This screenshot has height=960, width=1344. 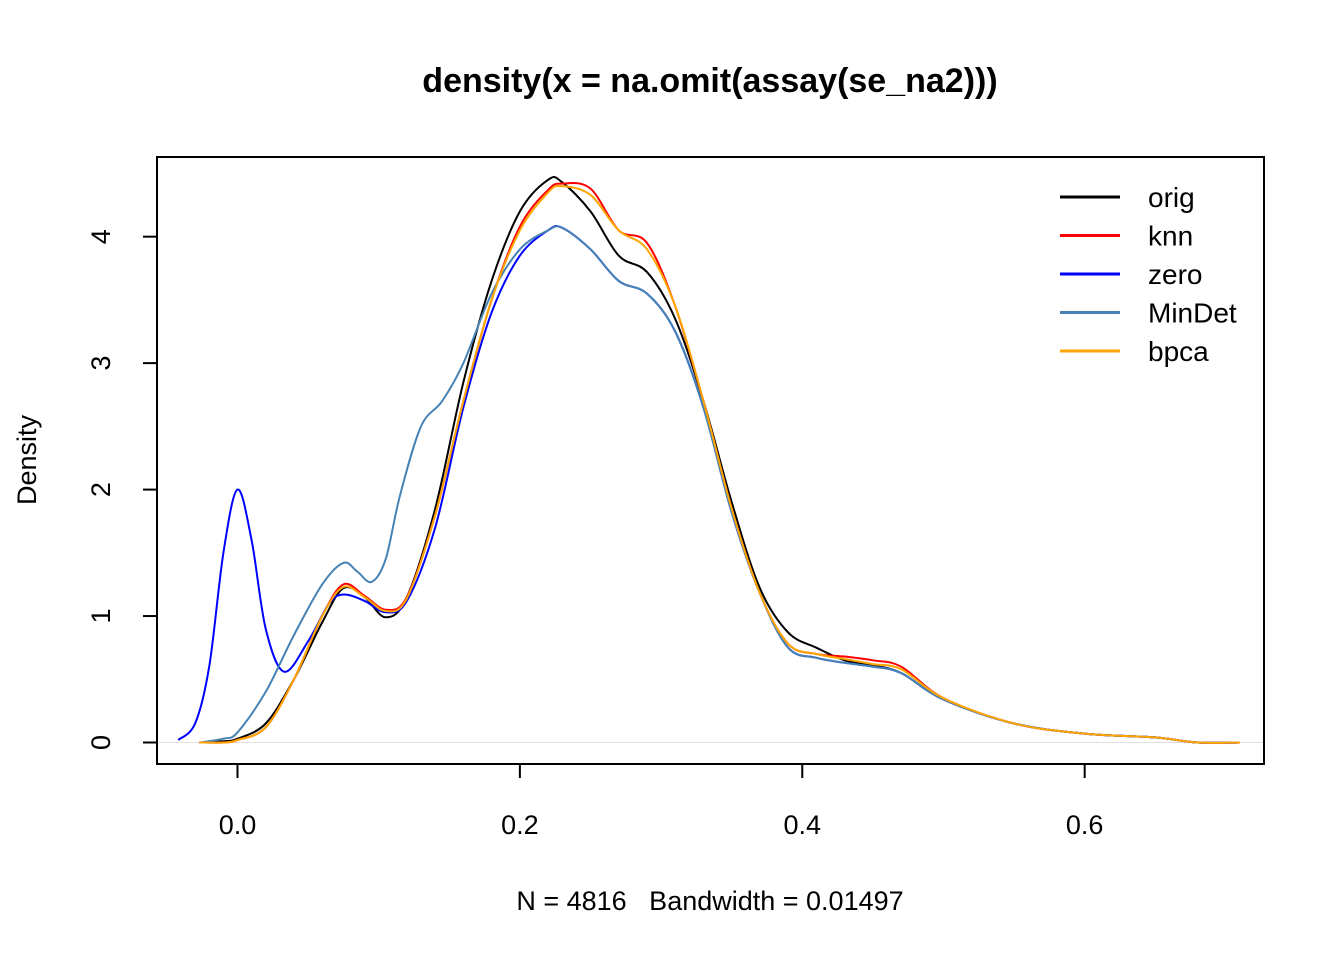 What do you see at coordinates (1175, 274) in the screenshot?
I see `legend-label: zero` at bounding box center [1175, 274].